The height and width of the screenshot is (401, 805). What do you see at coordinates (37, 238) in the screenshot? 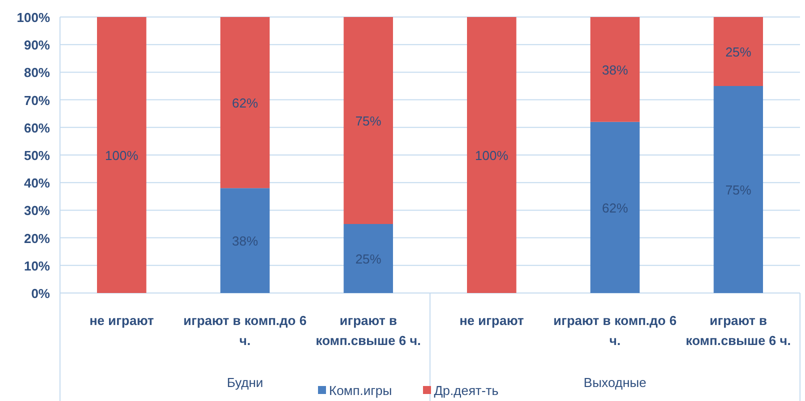
I see `y-tick-label: 20%` at bounding box center [37, 238].